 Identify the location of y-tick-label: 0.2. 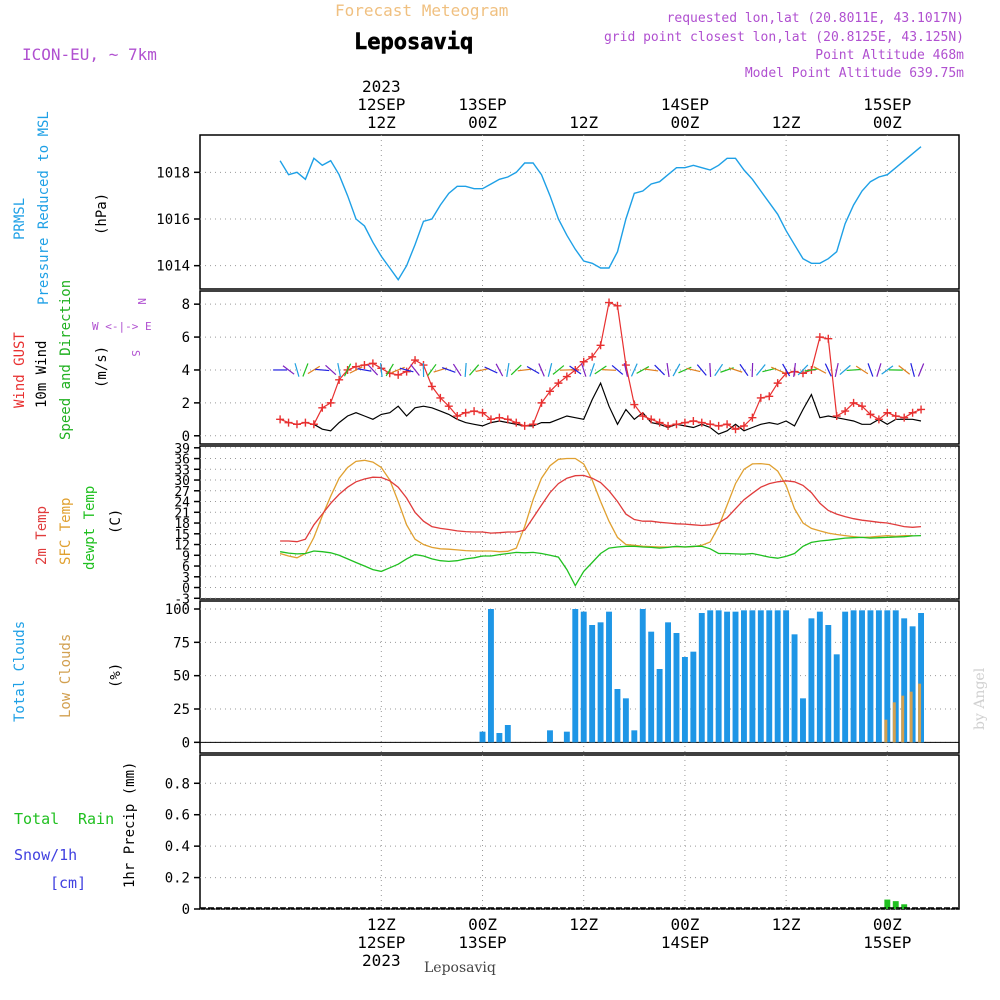
(177, 879).